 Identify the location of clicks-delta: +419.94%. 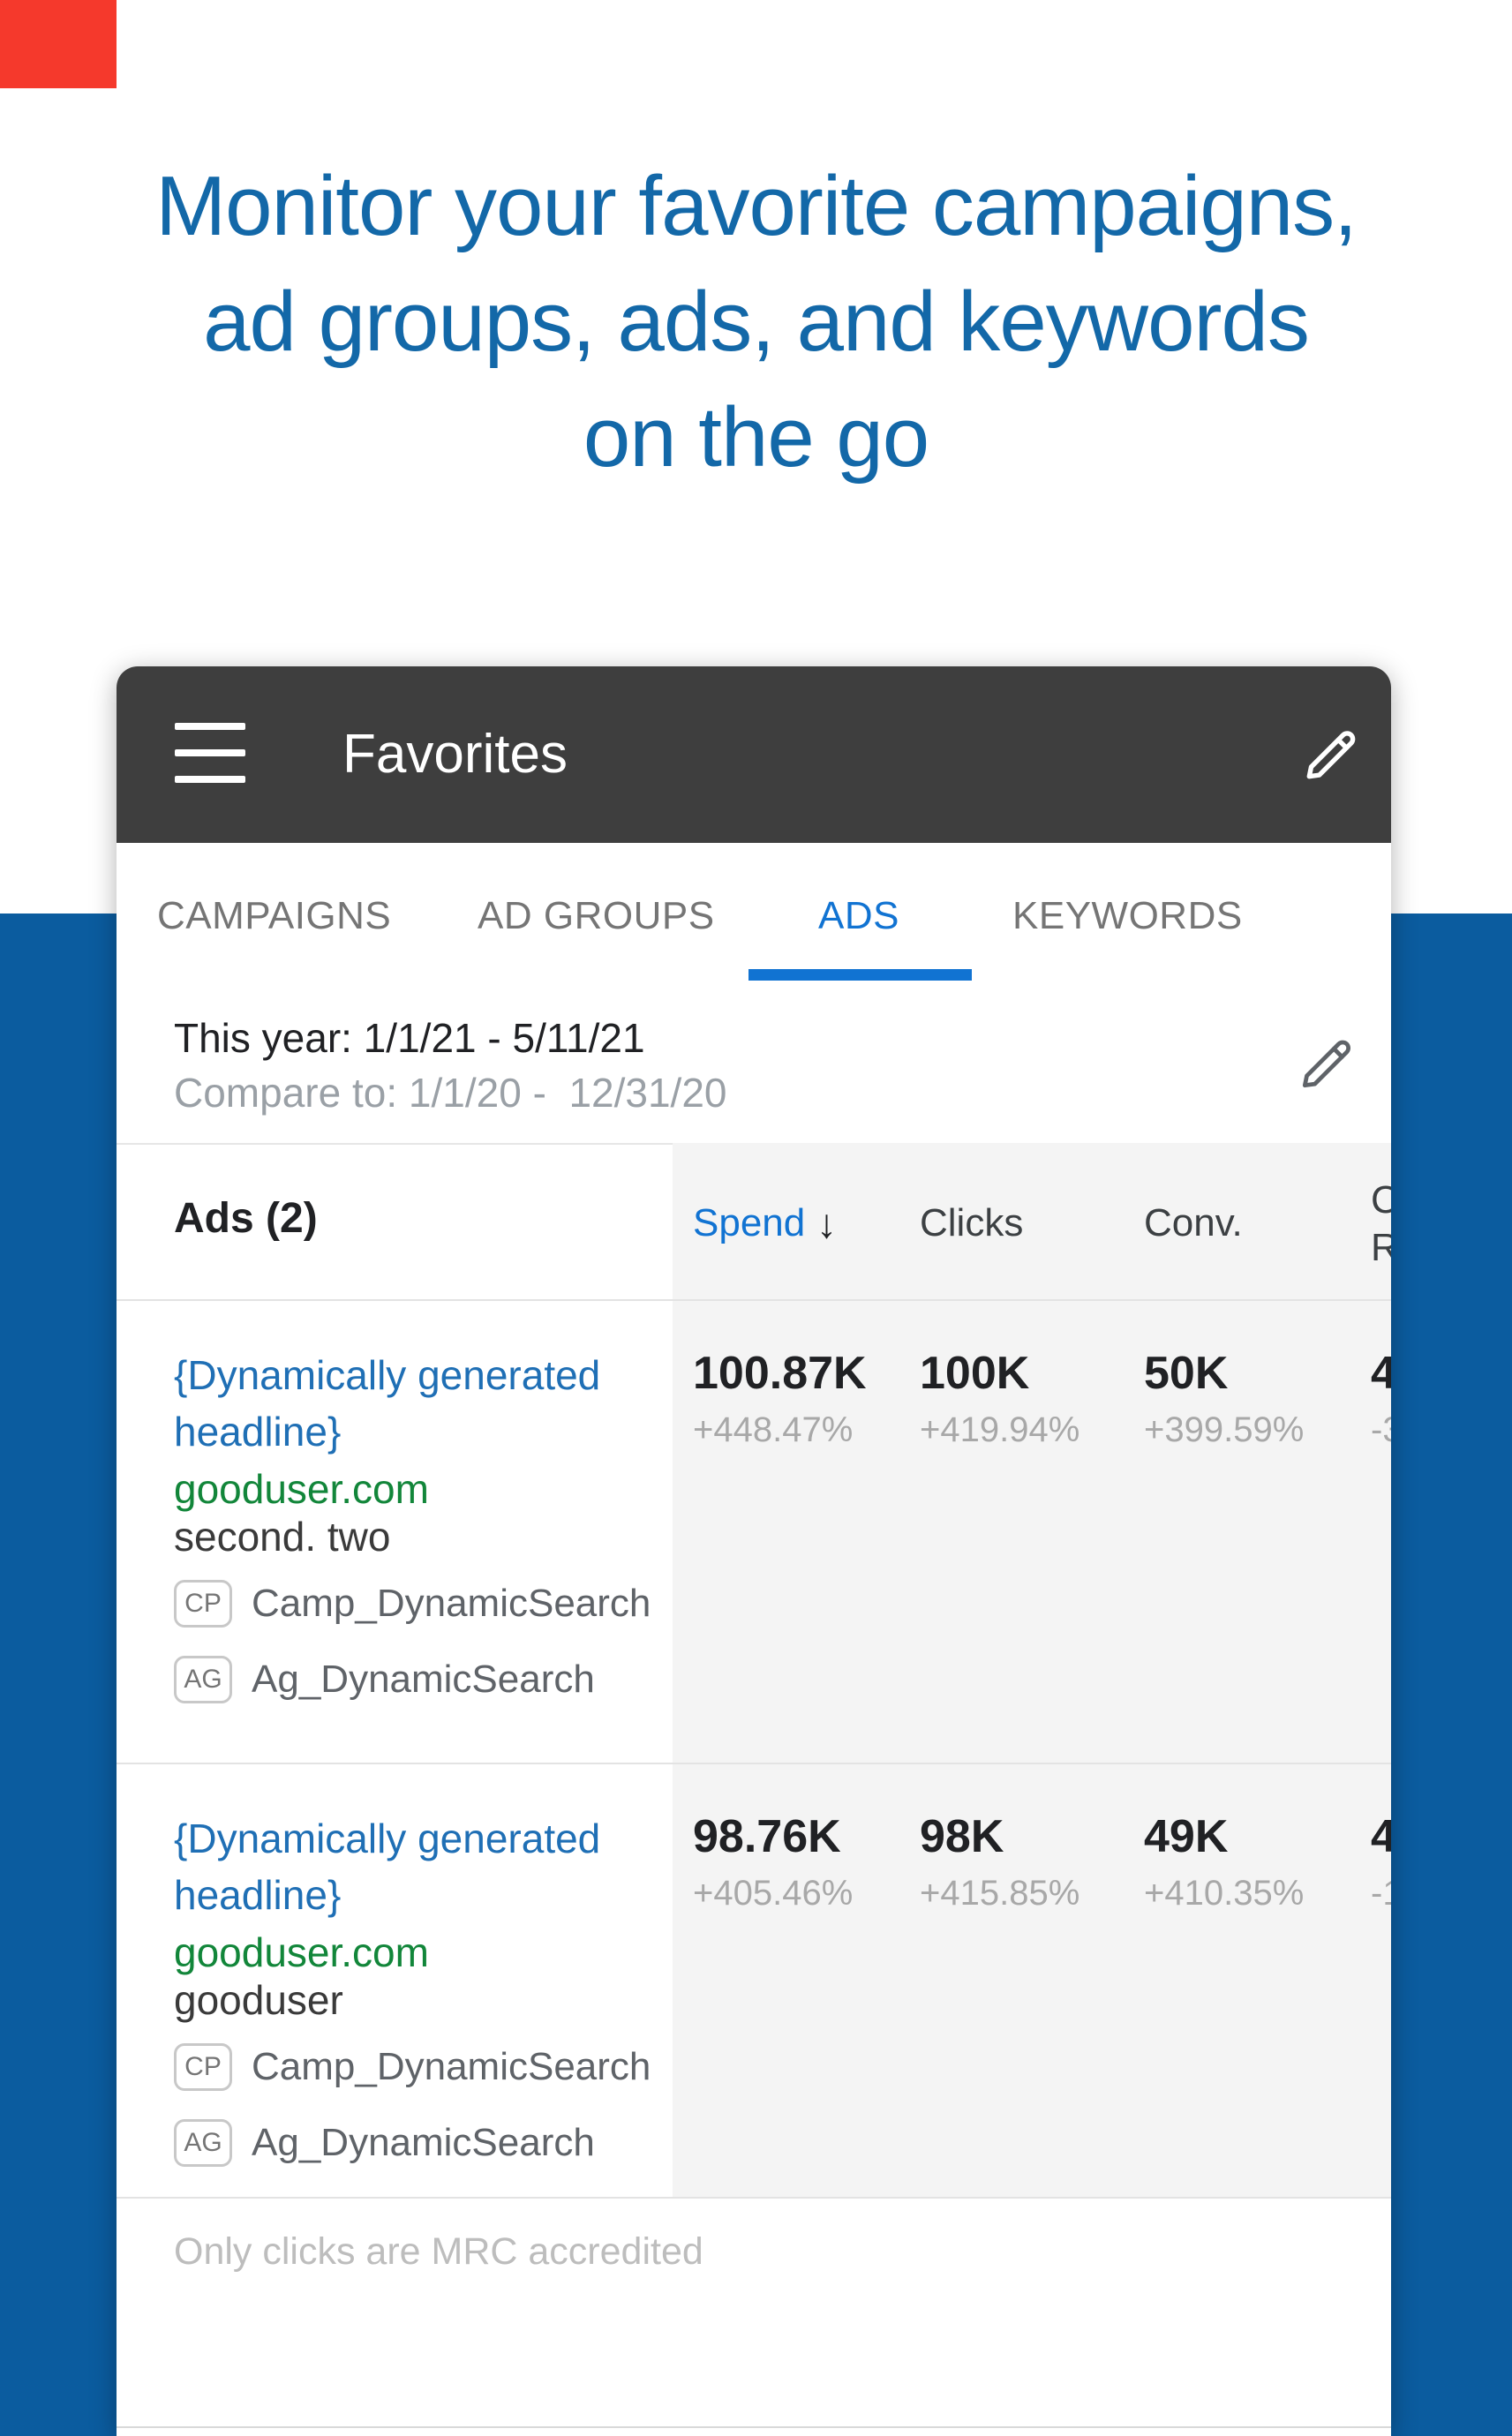
(1000, 1429).